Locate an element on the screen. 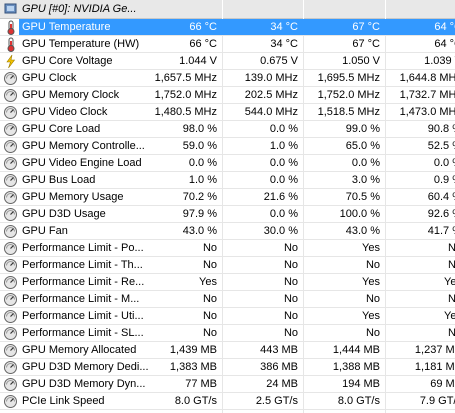 The height and width of the screenshot is (413, 455). sensor-row: GPU Core Load 98.0 % 0.0 % 99.0 % 90.8 % is located at coordinates (227, 129).